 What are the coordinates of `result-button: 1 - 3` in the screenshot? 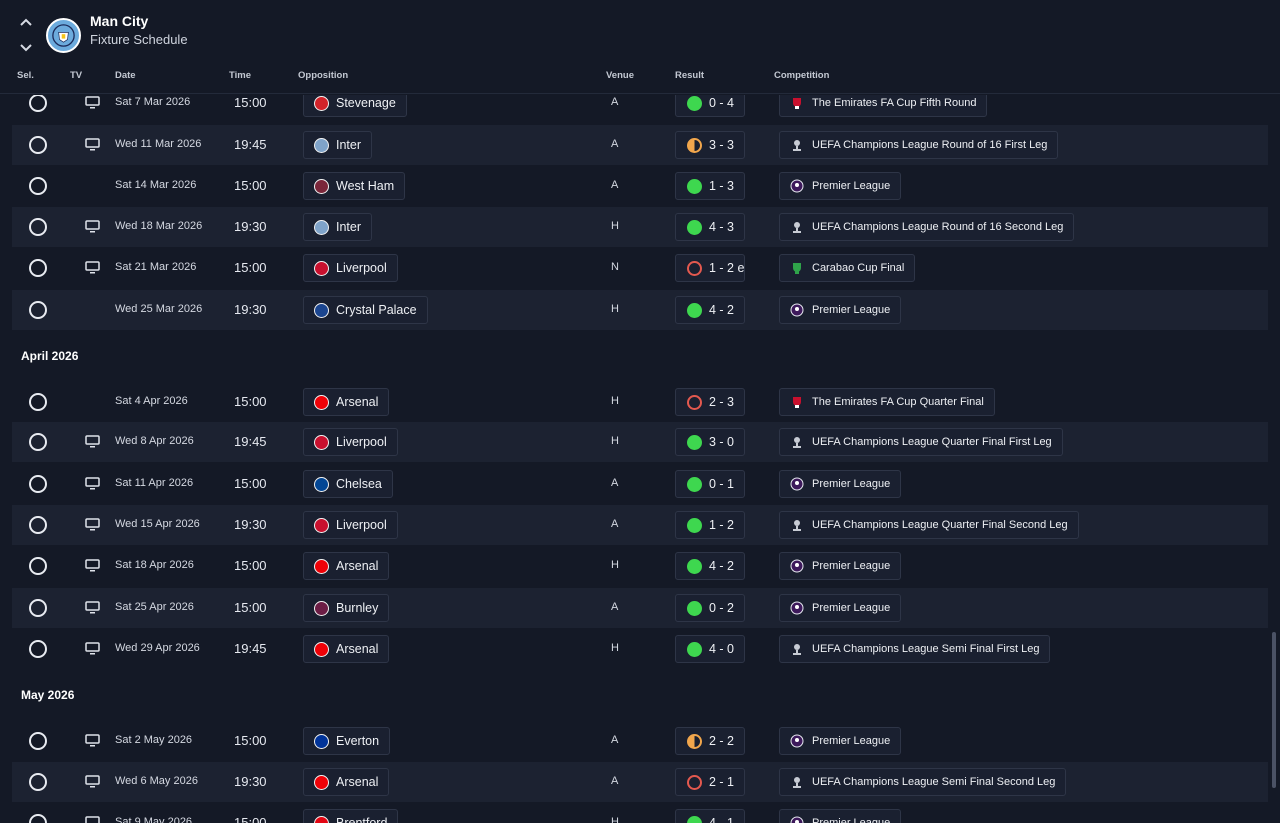 It's located at (710, 186).